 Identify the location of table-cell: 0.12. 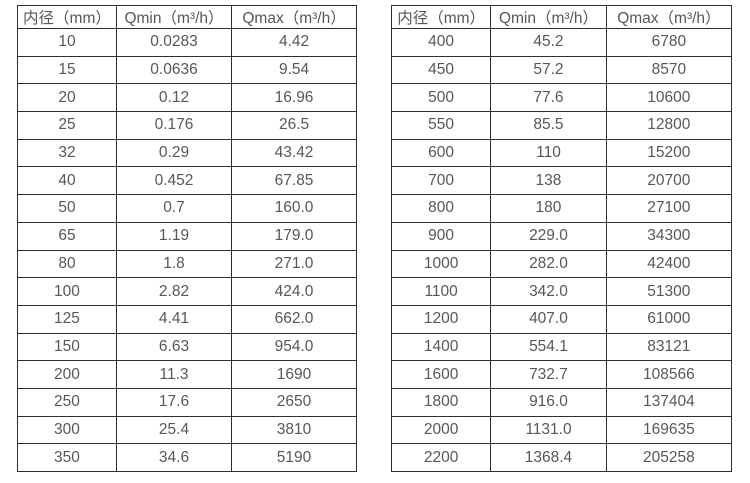
(174, 98).